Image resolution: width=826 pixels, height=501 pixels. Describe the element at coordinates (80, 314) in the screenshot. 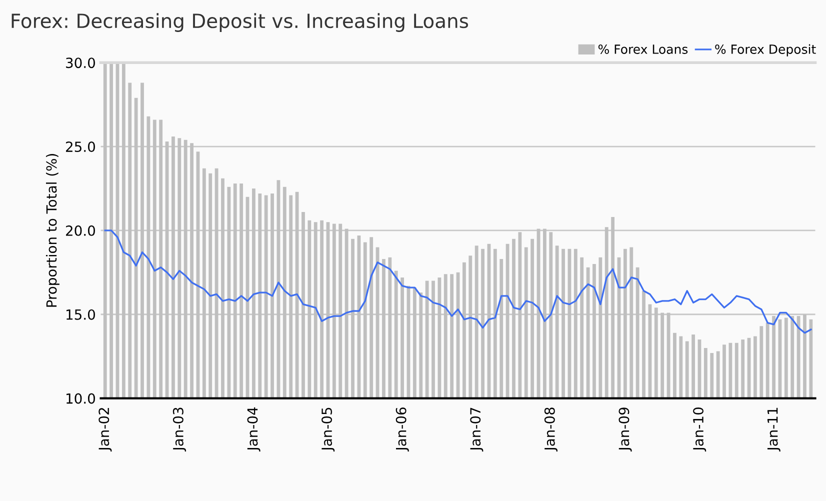

I see `y-tick-label: 15.0` at that location.